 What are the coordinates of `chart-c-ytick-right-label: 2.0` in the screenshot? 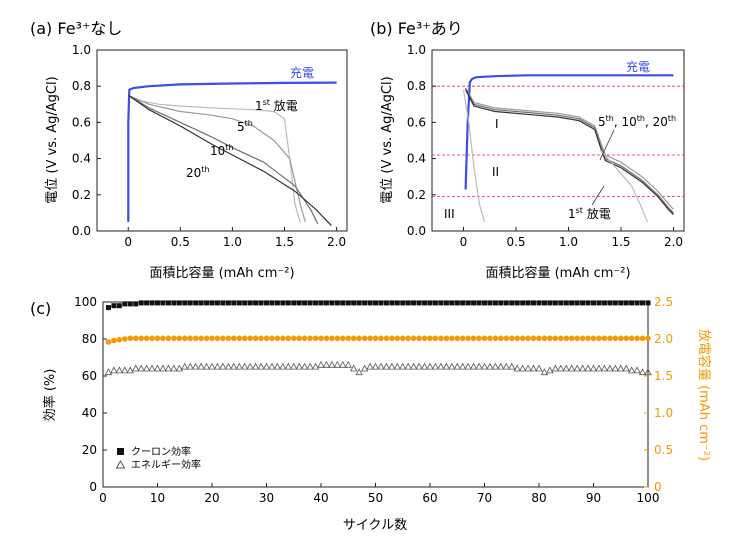 It's located at (663, 339).